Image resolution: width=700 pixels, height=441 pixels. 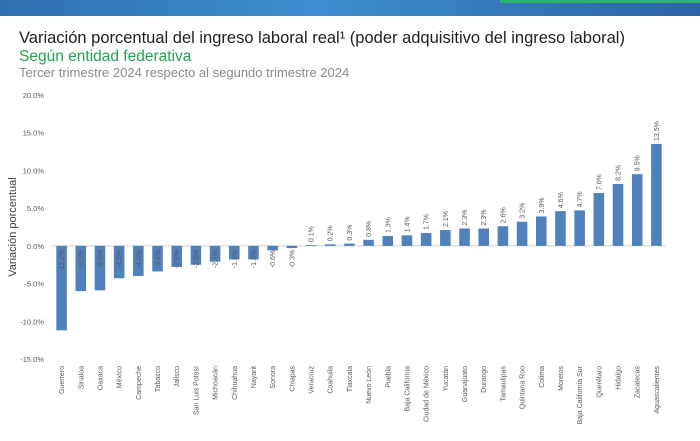 I want to click on x-category-label: Tlaxcala, so click(x=350, y=379).